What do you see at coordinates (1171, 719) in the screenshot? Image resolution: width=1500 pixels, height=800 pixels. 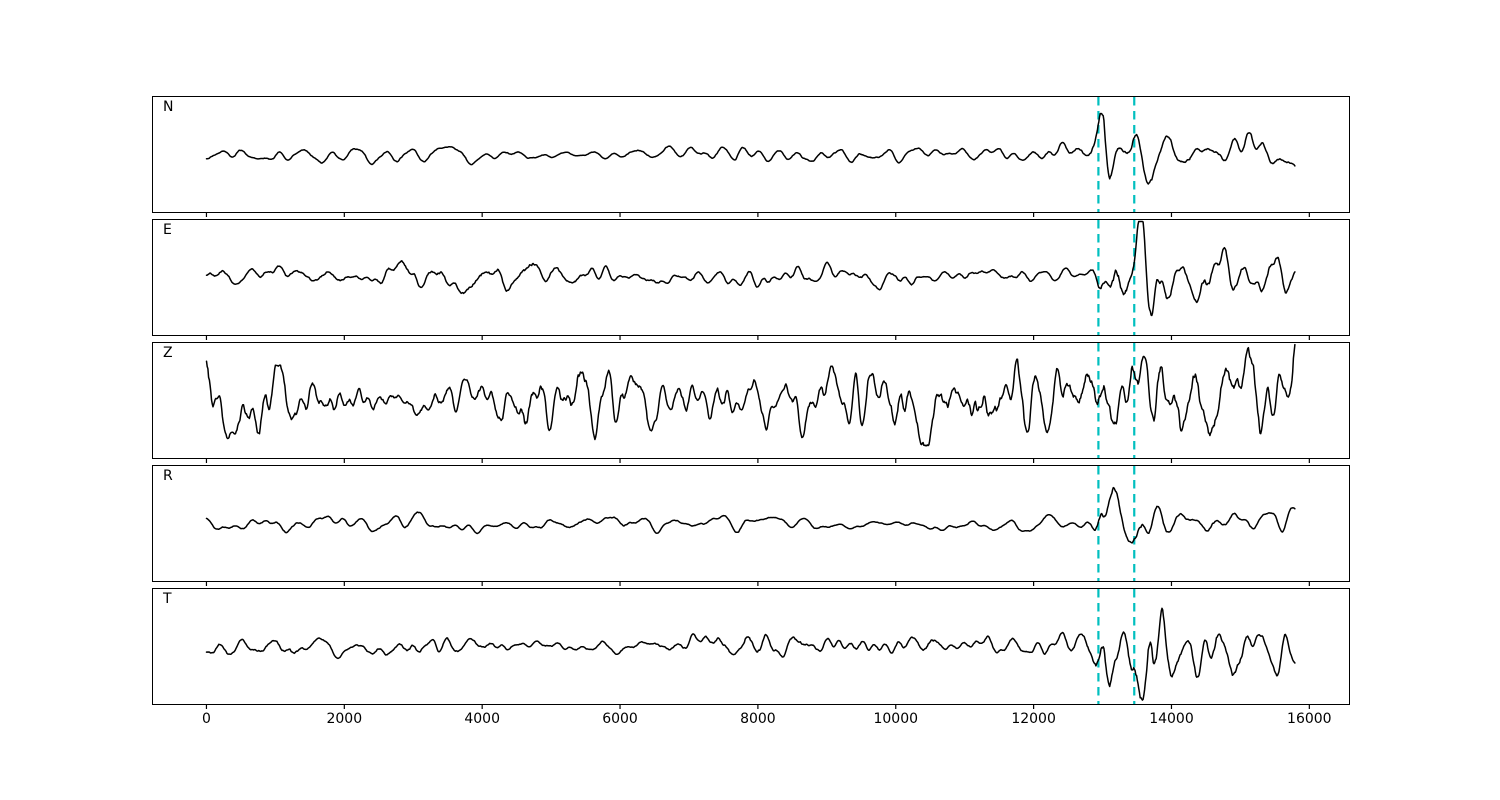 I see `x-tick-label: 14000` at bounding box center [1171, 719].